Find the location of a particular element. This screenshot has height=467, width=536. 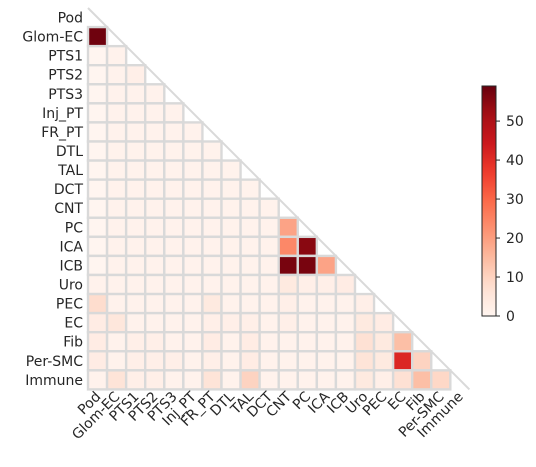

y-tick-label: FR_PT is located at coordinates (62, 133).